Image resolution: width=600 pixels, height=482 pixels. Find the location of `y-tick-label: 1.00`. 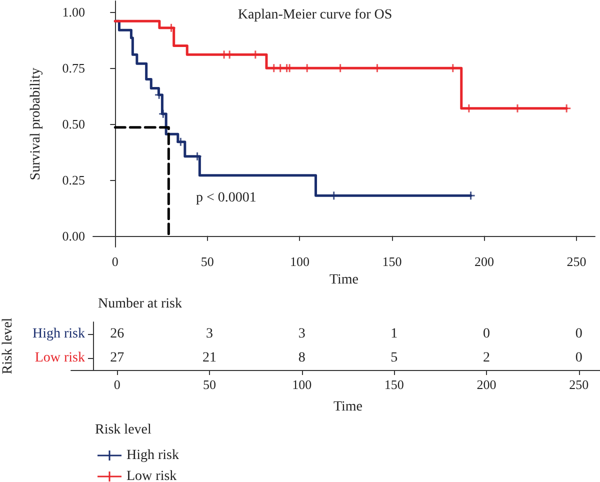

y-tick-label: 1.00 is located at coordinates (73, 12).